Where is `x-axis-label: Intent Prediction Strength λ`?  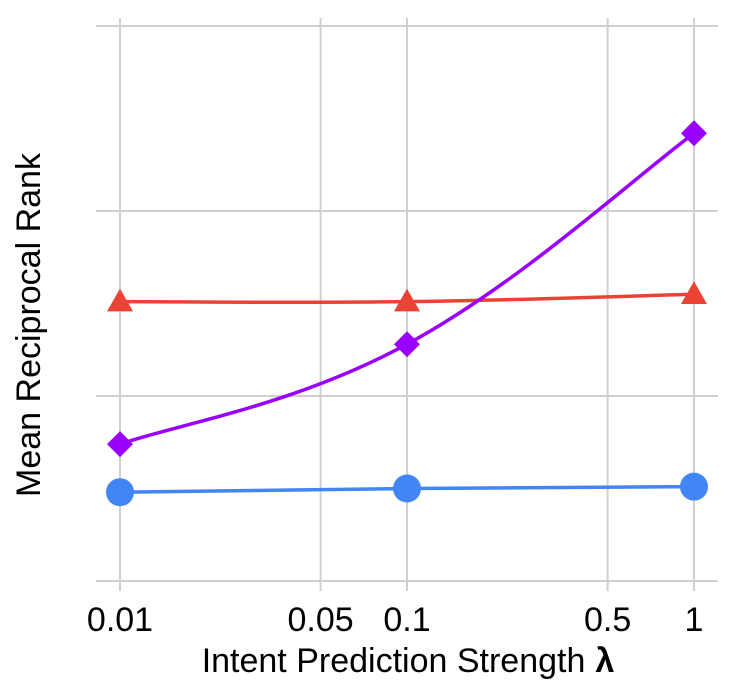
x-axis-label: Intent Prediction Strength λ is located at coordinates (408, 661).